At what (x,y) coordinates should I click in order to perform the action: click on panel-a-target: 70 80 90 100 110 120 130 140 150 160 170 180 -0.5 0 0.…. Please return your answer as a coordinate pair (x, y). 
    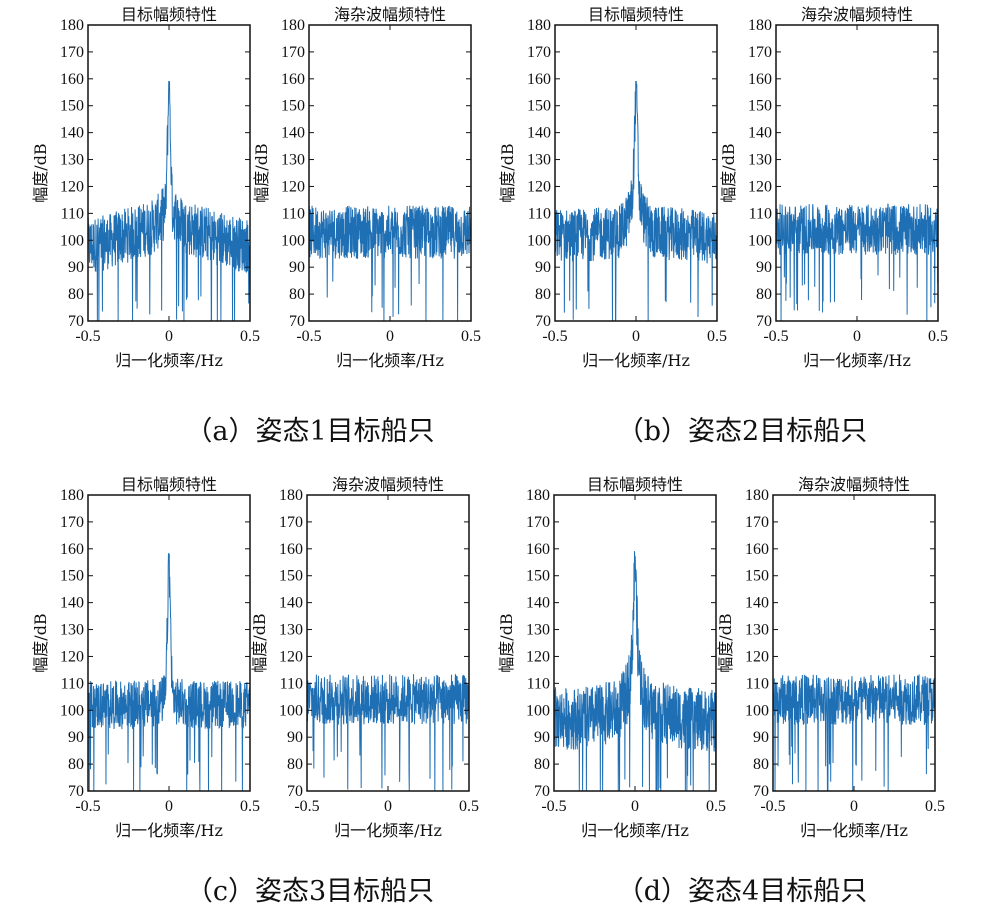
    Looking at the image, I should click on (145, 187).